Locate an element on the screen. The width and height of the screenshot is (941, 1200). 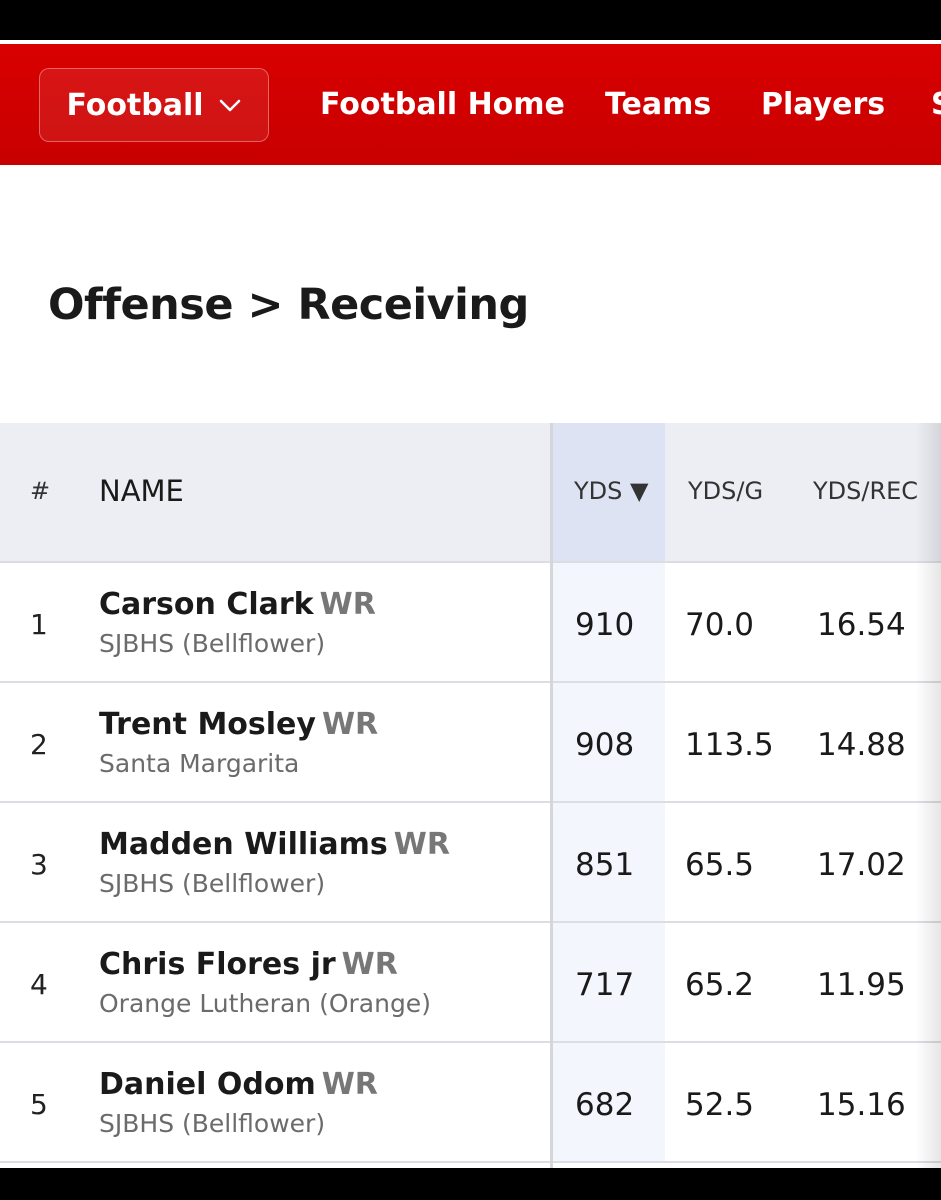
player-name: Madden Williams is located at coordinates (243, 844).